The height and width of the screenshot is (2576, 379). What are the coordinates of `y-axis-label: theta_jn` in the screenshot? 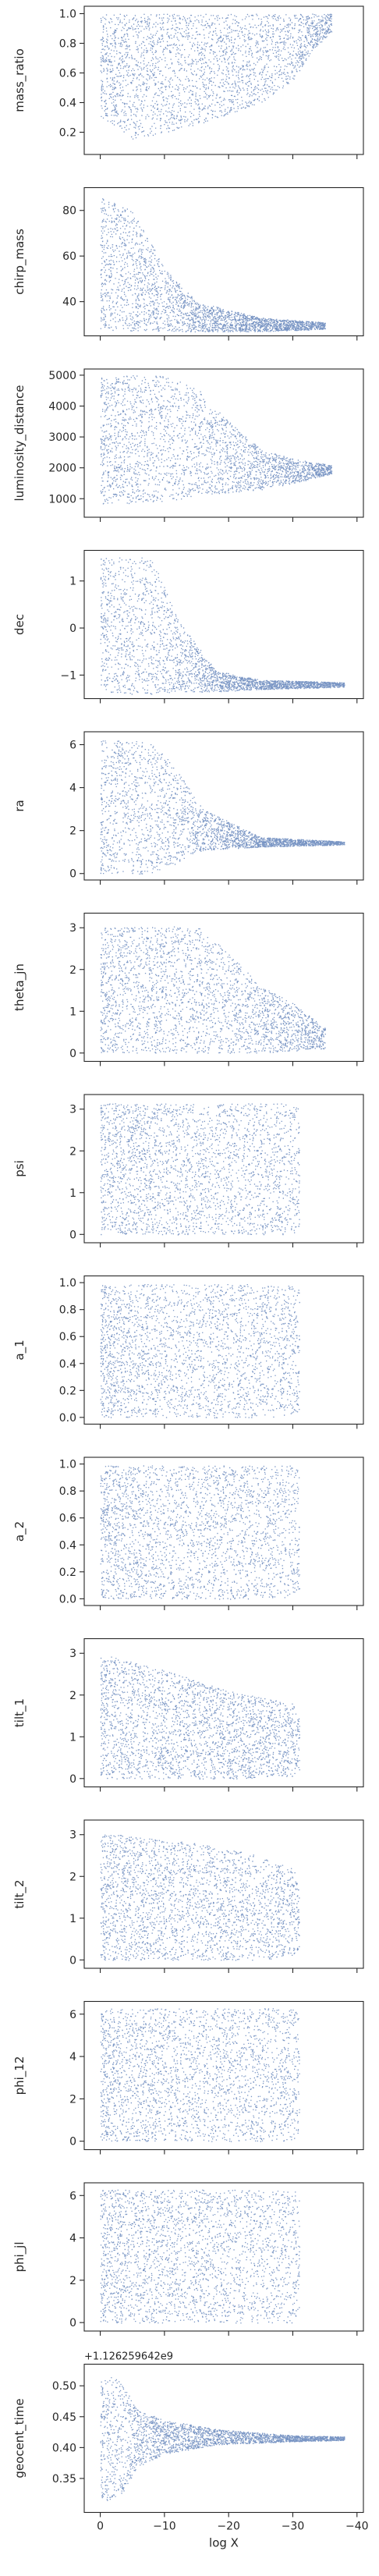 It's located at (19, 987).